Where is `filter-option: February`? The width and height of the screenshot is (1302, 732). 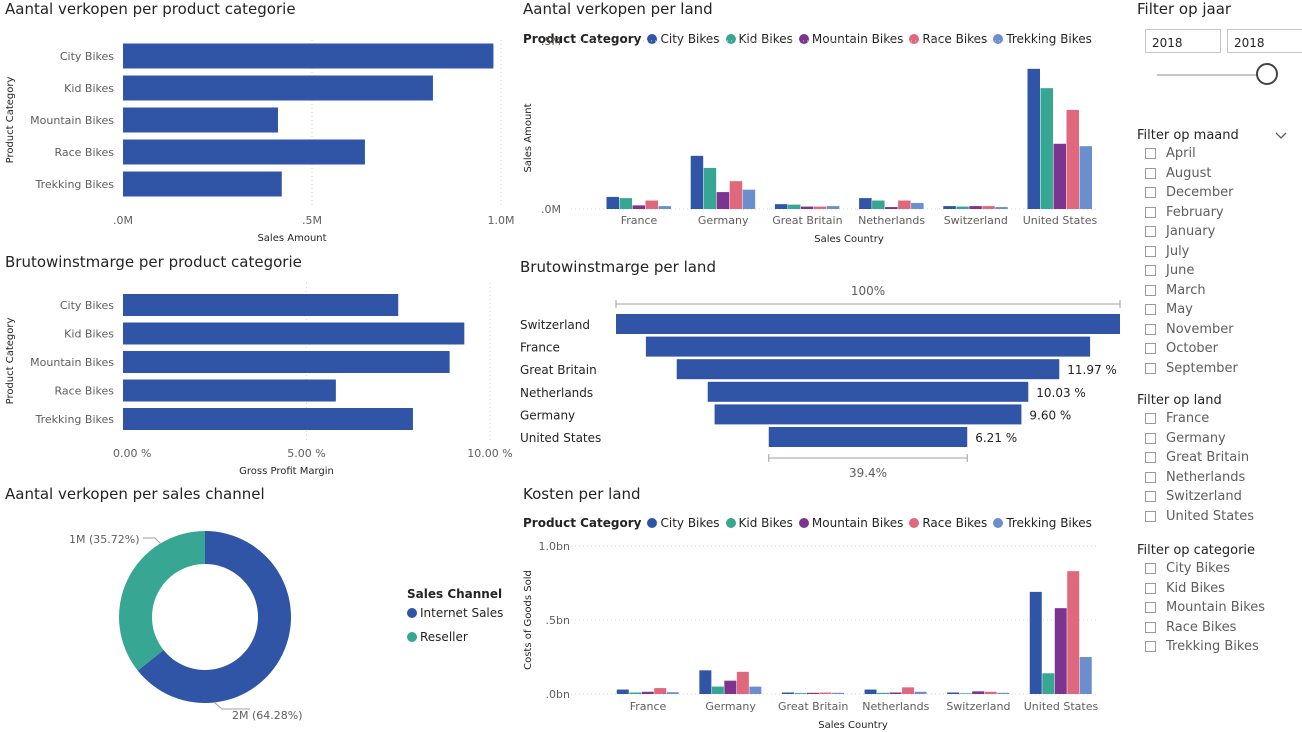 filter-option: February is located at coordinates (1217, 213).